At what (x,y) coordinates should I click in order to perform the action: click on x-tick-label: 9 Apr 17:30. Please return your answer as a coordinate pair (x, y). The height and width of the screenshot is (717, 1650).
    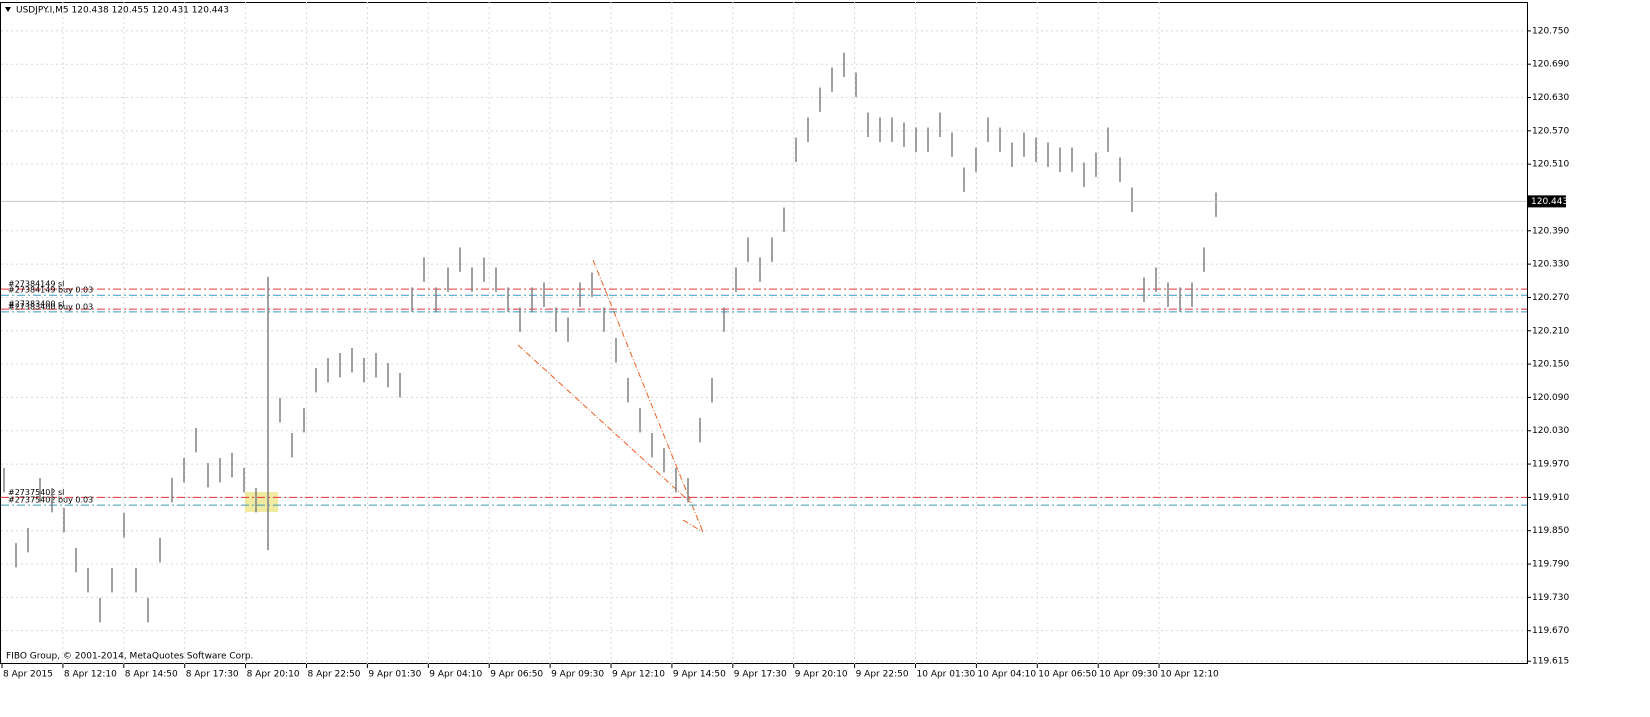
    Looking at the image, I should click on (760, 675).